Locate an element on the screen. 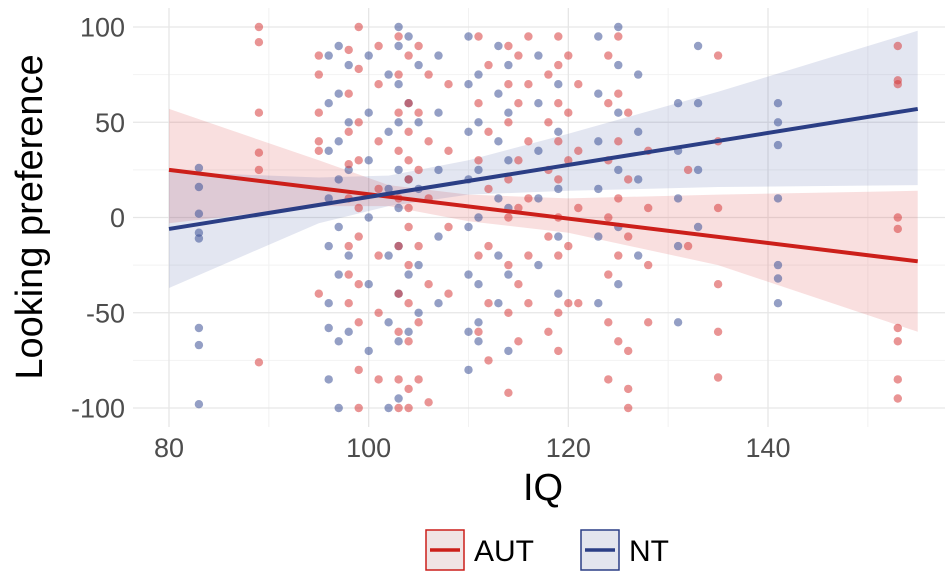 This screenshot has height=577, width=947. x-tick-label: 120 is located at coordinates (568, 448).